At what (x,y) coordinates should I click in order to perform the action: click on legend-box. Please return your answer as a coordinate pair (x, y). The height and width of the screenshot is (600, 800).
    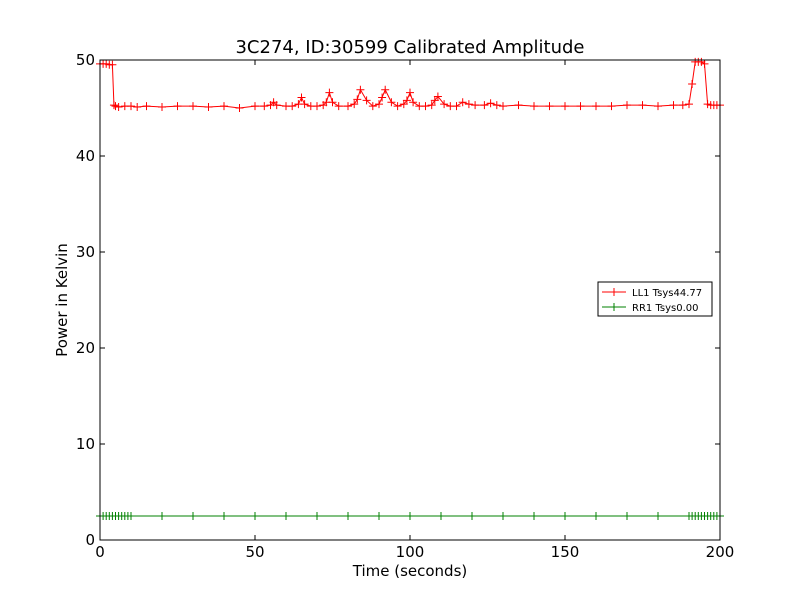
    Looking at the image, I should click on (655, 299).